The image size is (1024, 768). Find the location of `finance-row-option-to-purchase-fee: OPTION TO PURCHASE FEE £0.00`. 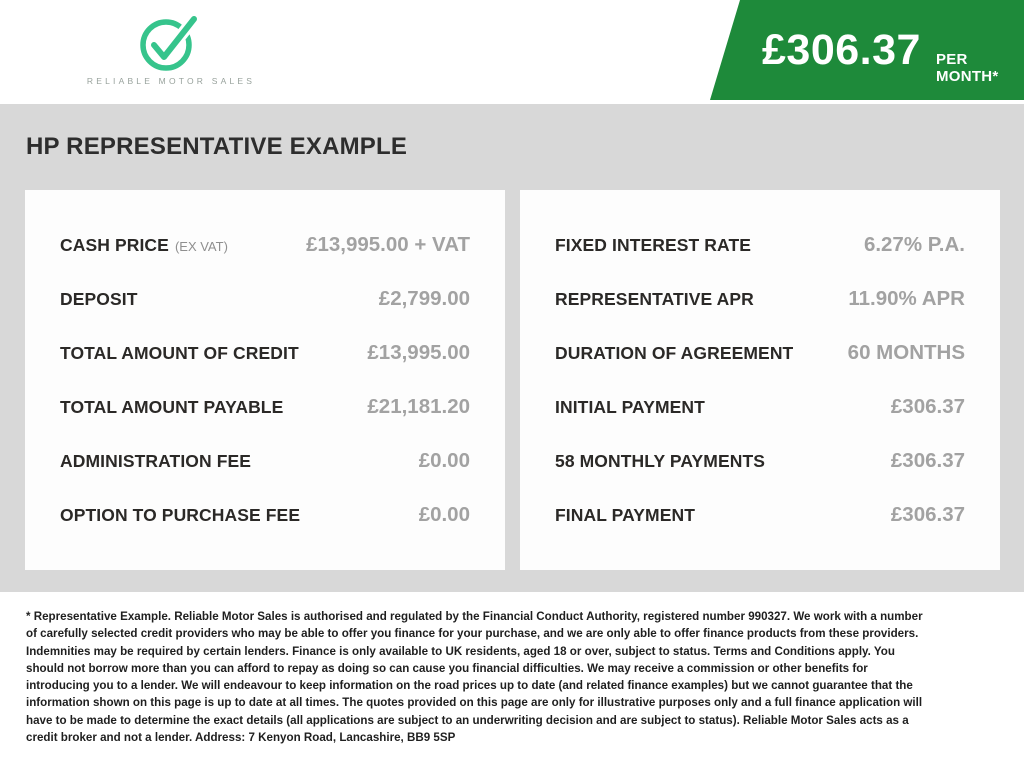

finance-row-option-to-purchase-fee: OPTION TO PURCHASE FEE £0.00 is located at coordinates (265, 515).